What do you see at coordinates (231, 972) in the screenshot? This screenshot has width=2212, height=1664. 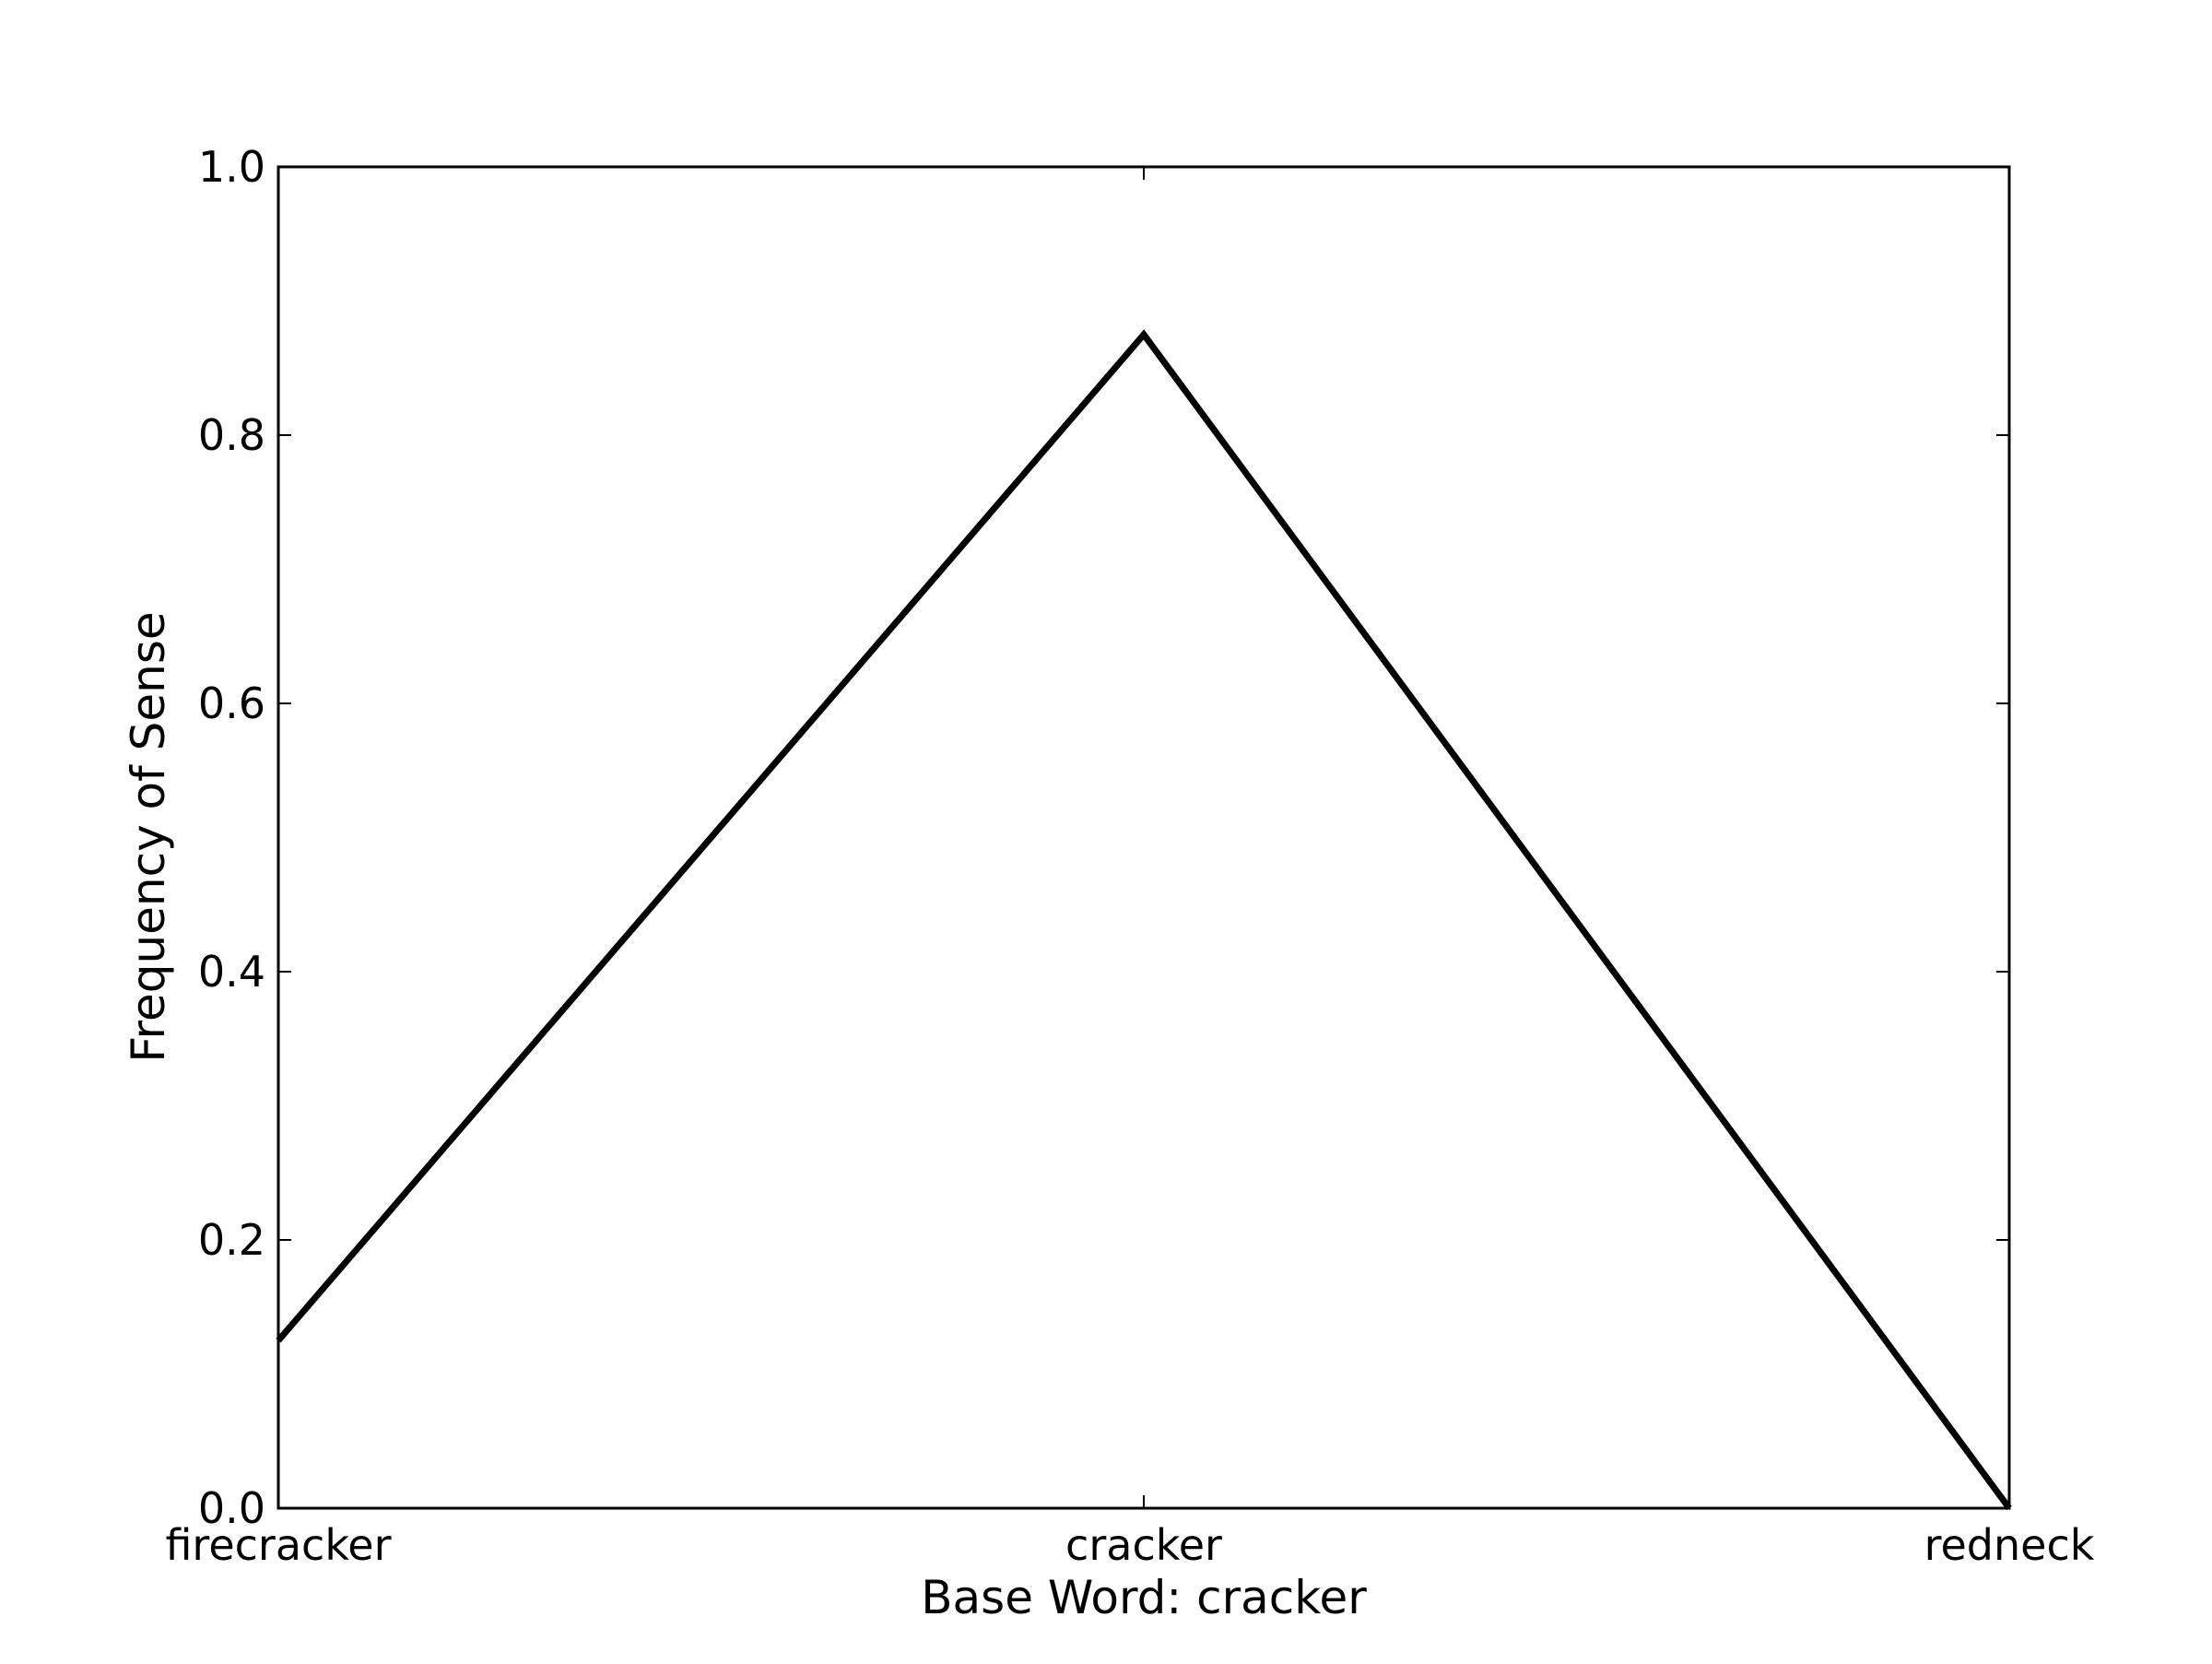 I see `y-tick-label: 0.4` at bounding box center [231, 972].